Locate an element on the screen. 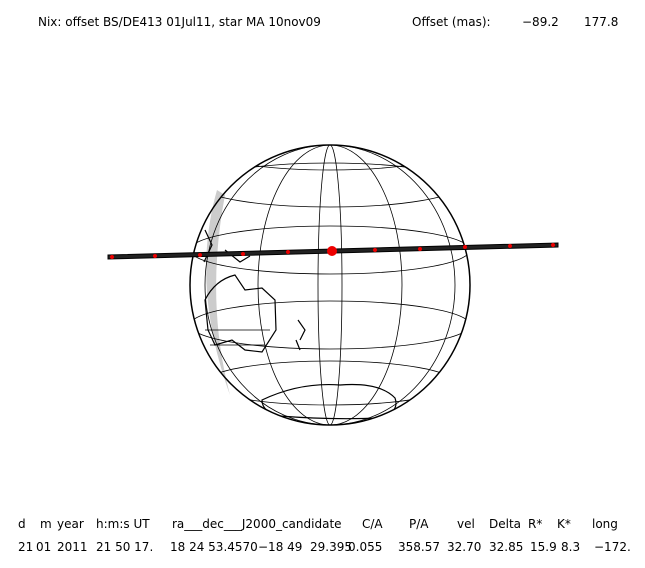  column-header: ra___dec___J2000_candidate is located at coordinates (257, 524).